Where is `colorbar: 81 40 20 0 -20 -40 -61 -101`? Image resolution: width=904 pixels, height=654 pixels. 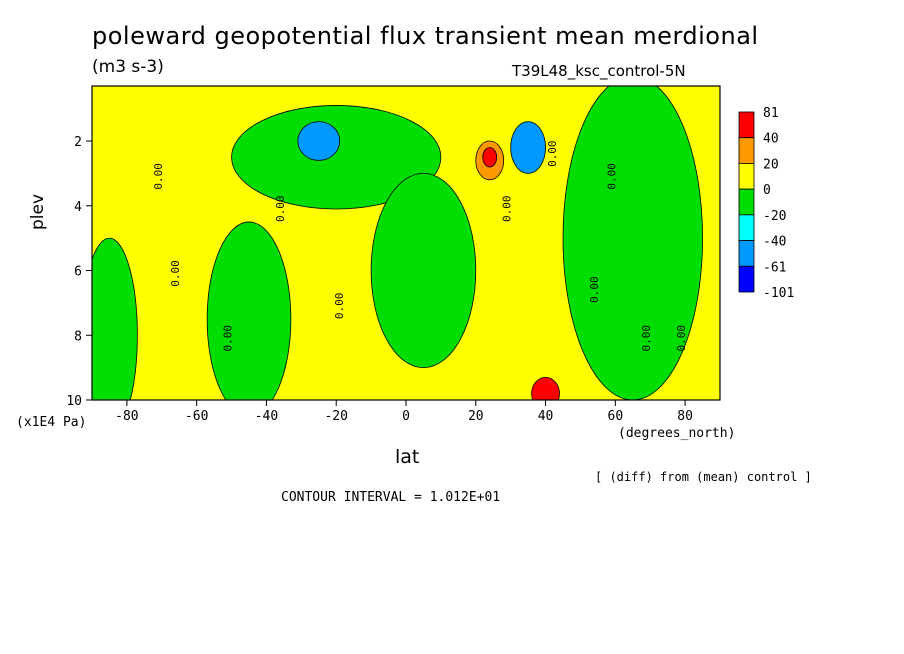 colorbar: 81 40 20 0 -20 -40 -61 -101 is located at coordinates (766, 203).